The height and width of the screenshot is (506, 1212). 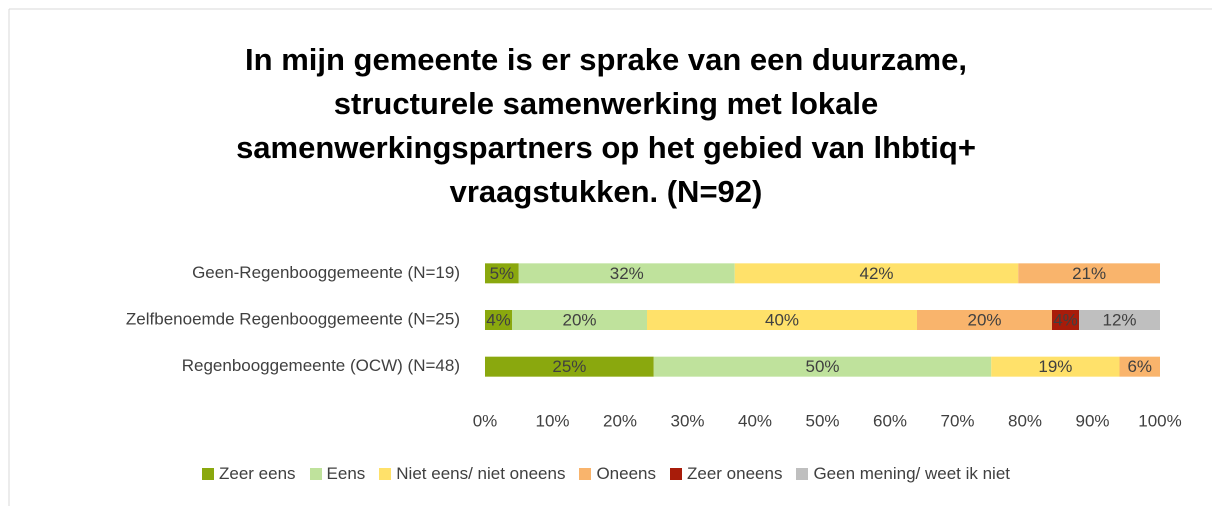 I want to click on data-label: 32%, so click(x=627, y=273).